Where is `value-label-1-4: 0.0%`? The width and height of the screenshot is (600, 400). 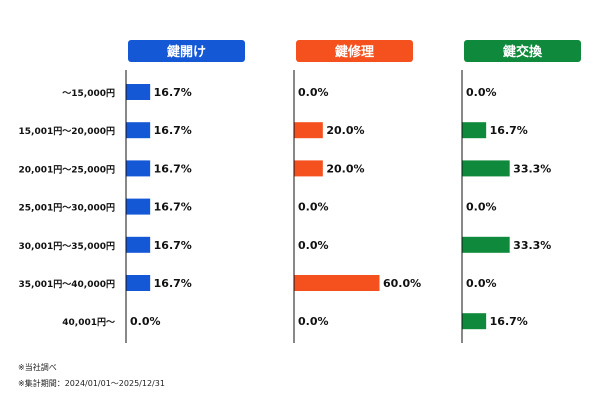
value-label-1-4: 0.0% is located at coordinates (313, 245).